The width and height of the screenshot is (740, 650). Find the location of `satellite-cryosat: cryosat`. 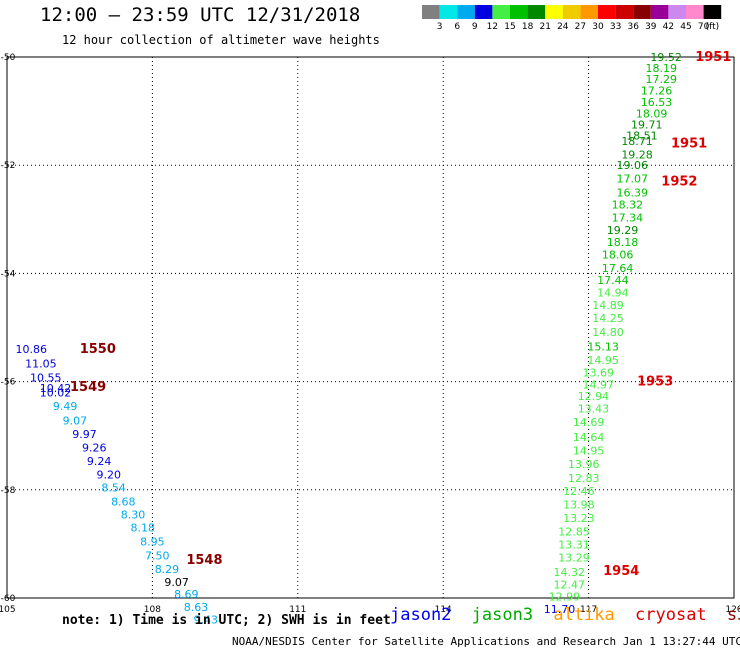

satellite-cryosat: cryosat is located at coordinates (671, 615).